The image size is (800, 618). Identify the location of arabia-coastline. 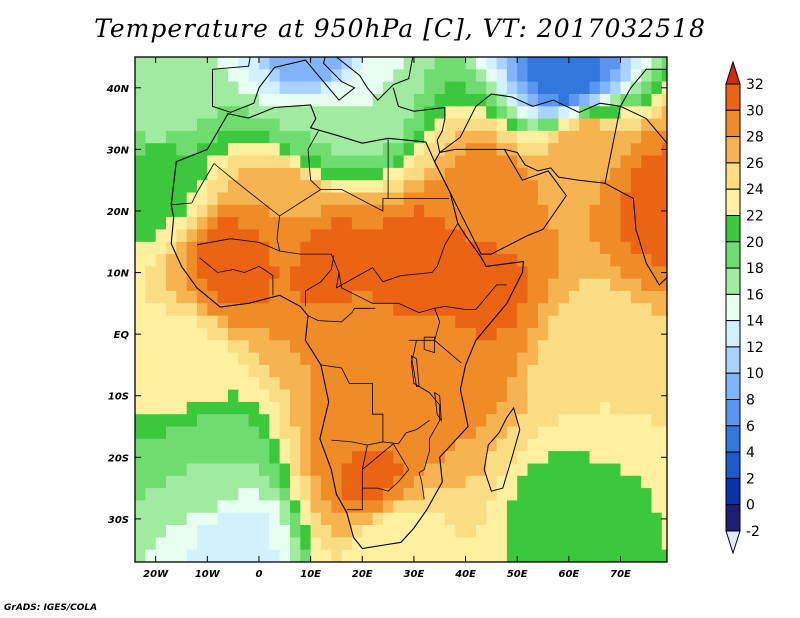
(500, 201).